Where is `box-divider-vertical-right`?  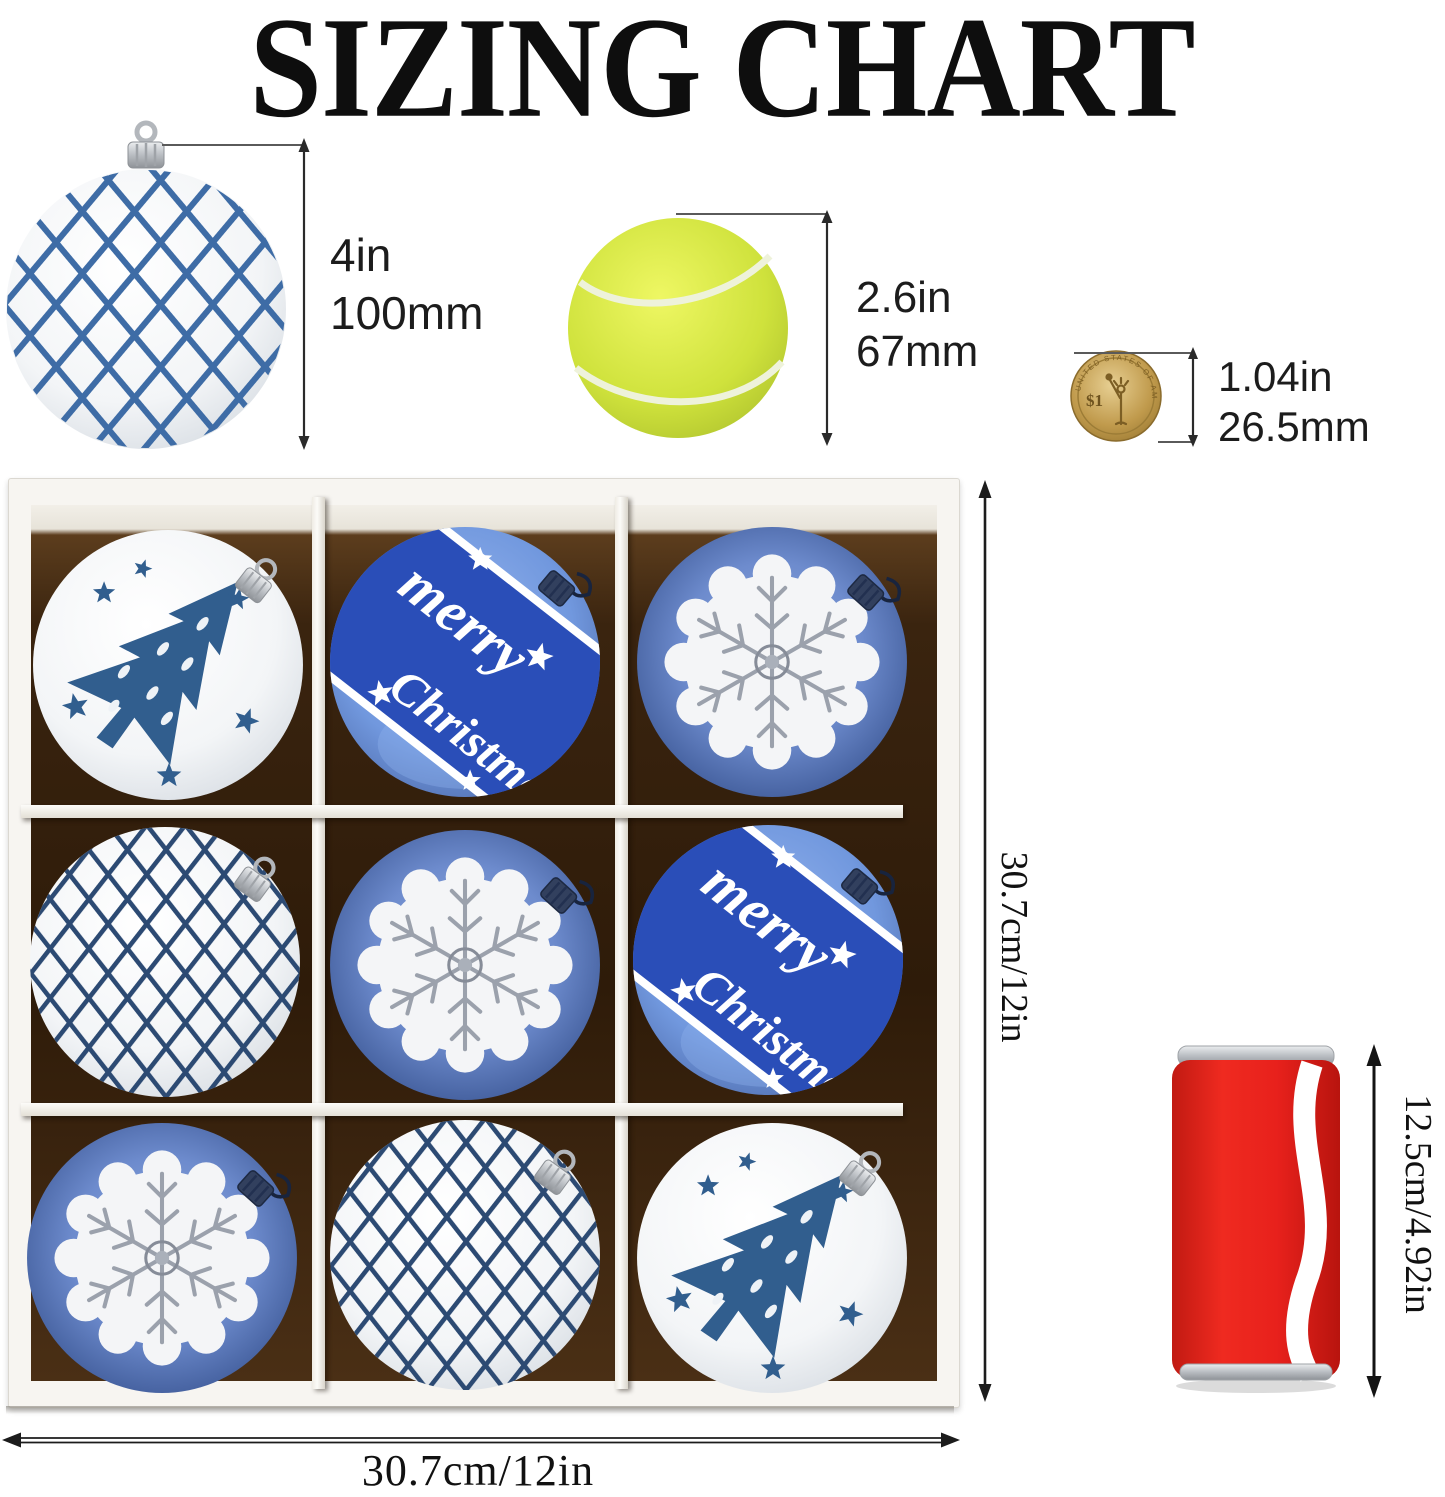 box-divider-vertical-right is located at coordinates (621, 943).